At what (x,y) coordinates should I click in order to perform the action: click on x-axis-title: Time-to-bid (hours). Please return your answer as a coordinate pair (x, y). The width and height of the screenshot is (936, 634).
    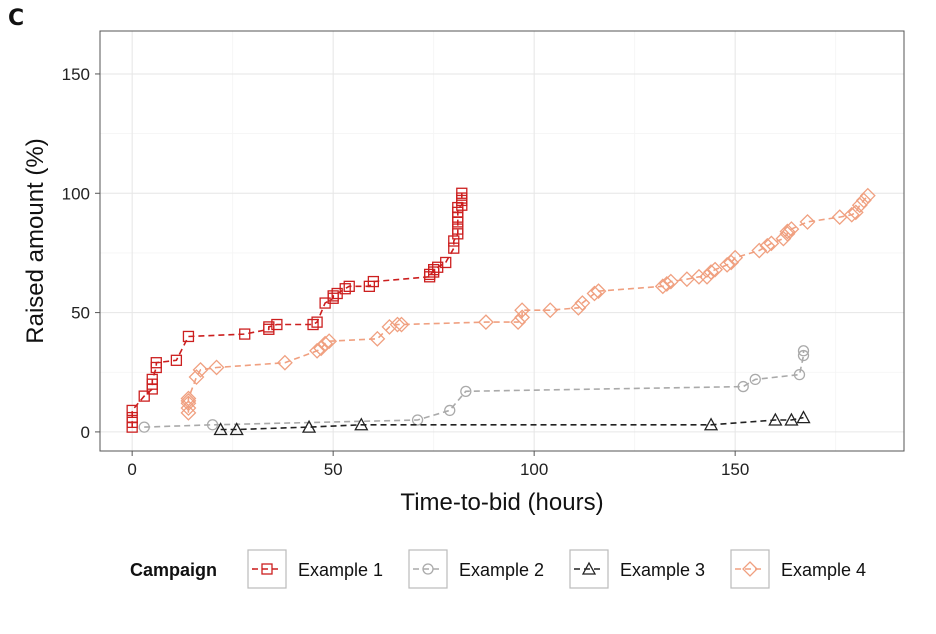
    Looking at the image, I should click on (501, 502).